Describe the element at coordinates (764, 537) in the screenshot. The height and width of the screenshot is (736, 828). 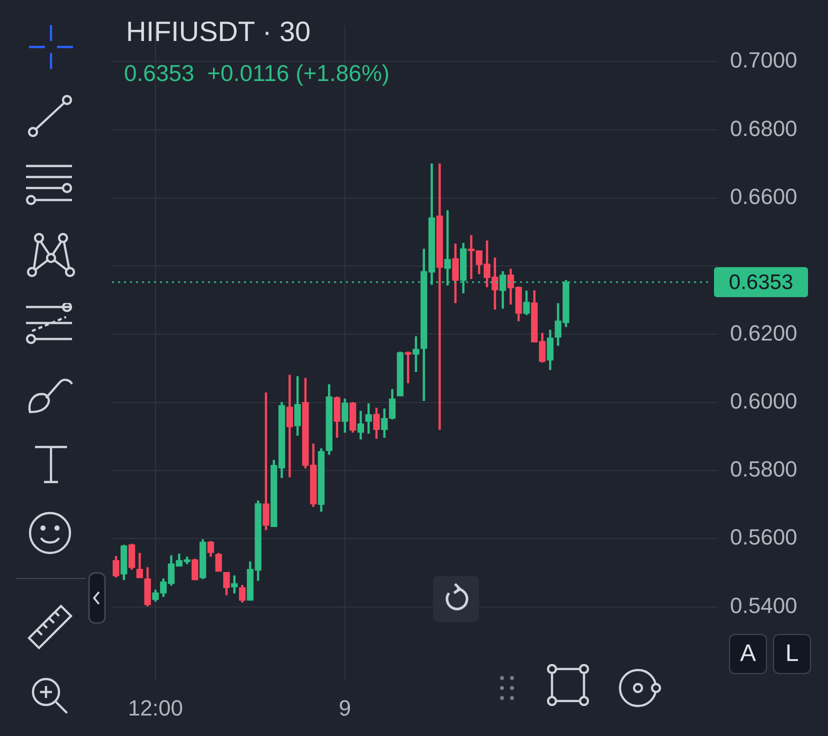
I see `y-tick-label: 0.5600` at that location.